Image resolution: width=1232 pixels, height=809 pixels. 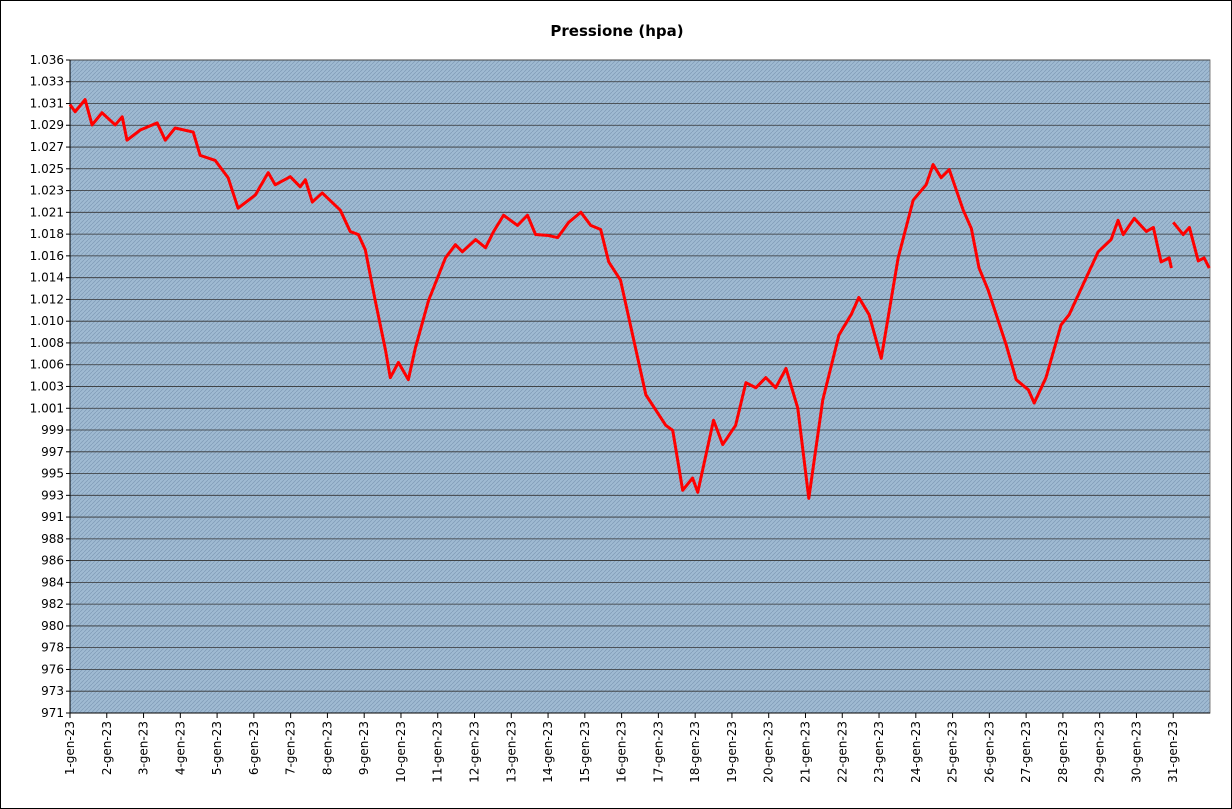 I want to click on x-tick-label: 31-gen-23, so click(x=1173, y=752).